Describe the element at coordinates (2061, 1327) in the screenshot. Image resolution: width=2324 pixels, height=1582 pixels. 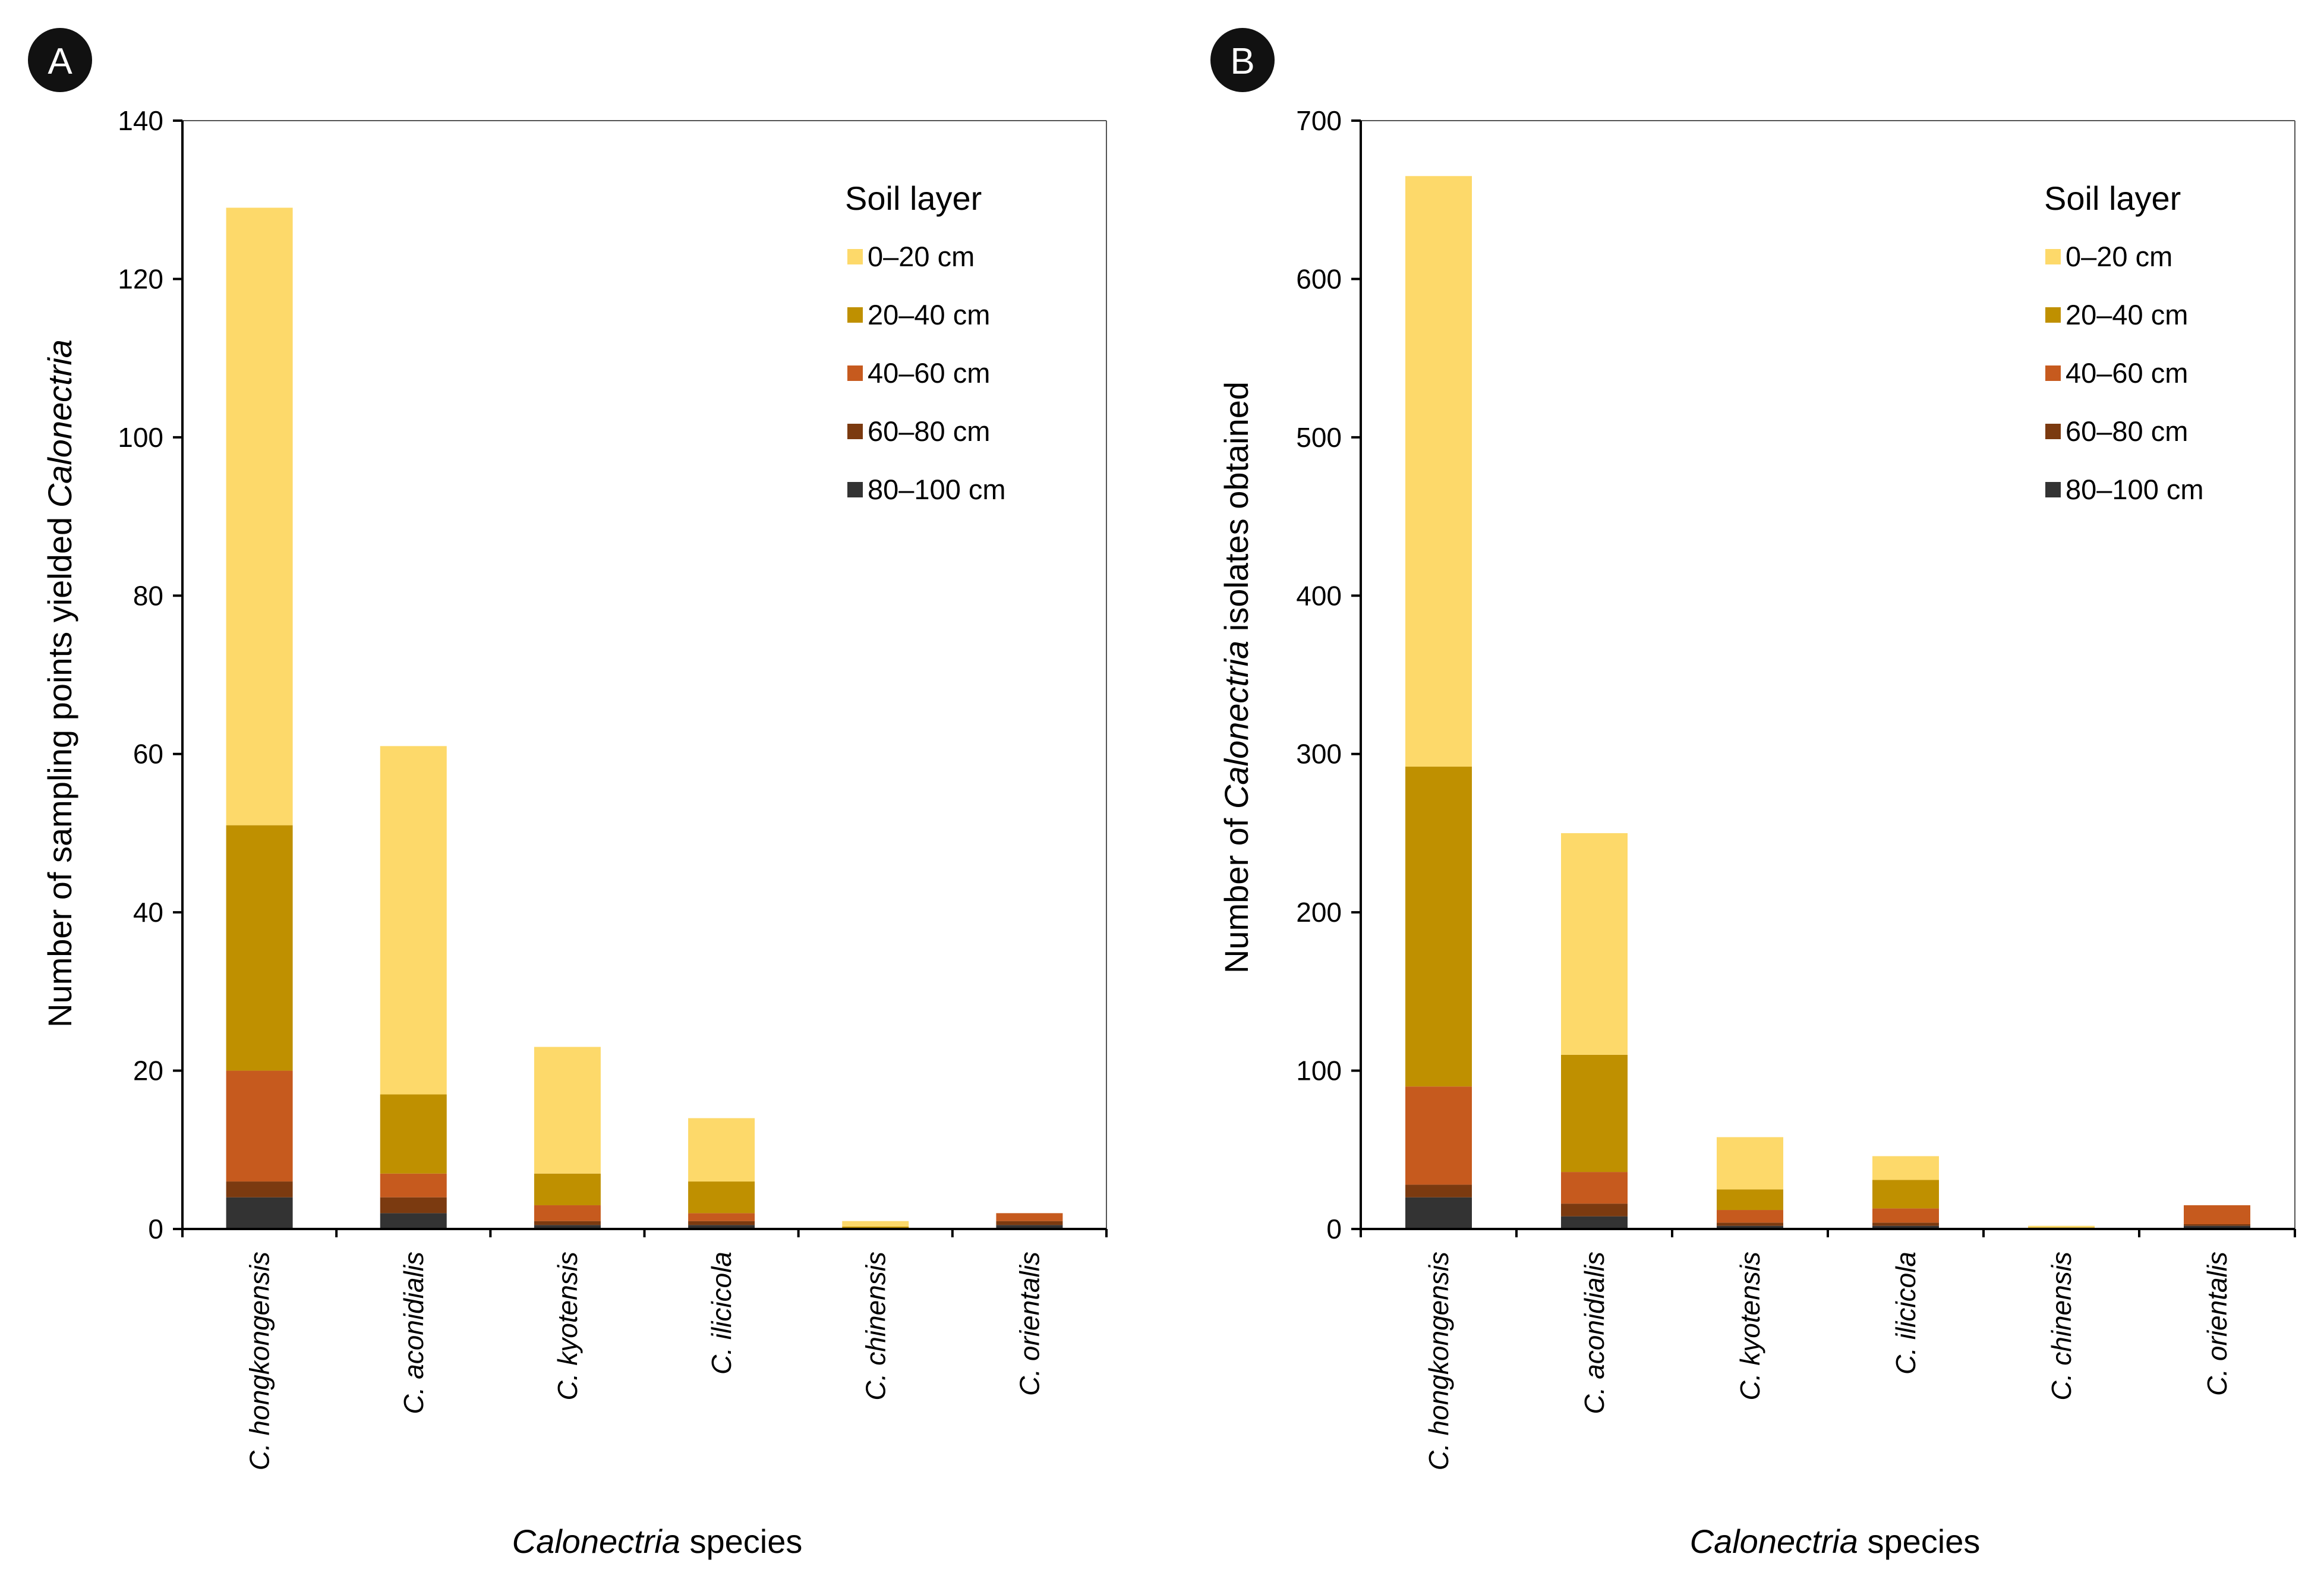
I see `x-tick-label-b-5: C. chinensis` at that location.